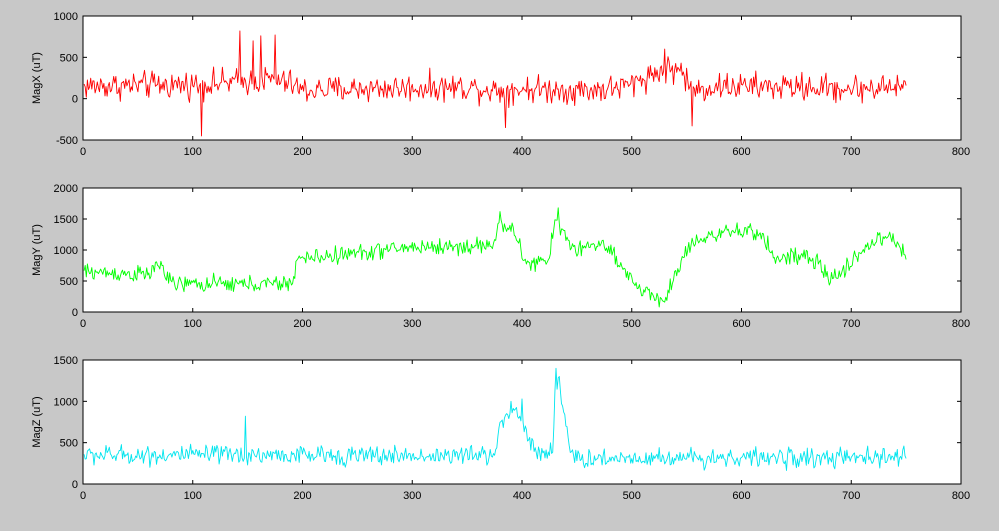 The image size is (999, 531). Describe the element at coordinates (37, 421) in the screenshot. I see `y-axis-label: MagZ (uT)` at that location.